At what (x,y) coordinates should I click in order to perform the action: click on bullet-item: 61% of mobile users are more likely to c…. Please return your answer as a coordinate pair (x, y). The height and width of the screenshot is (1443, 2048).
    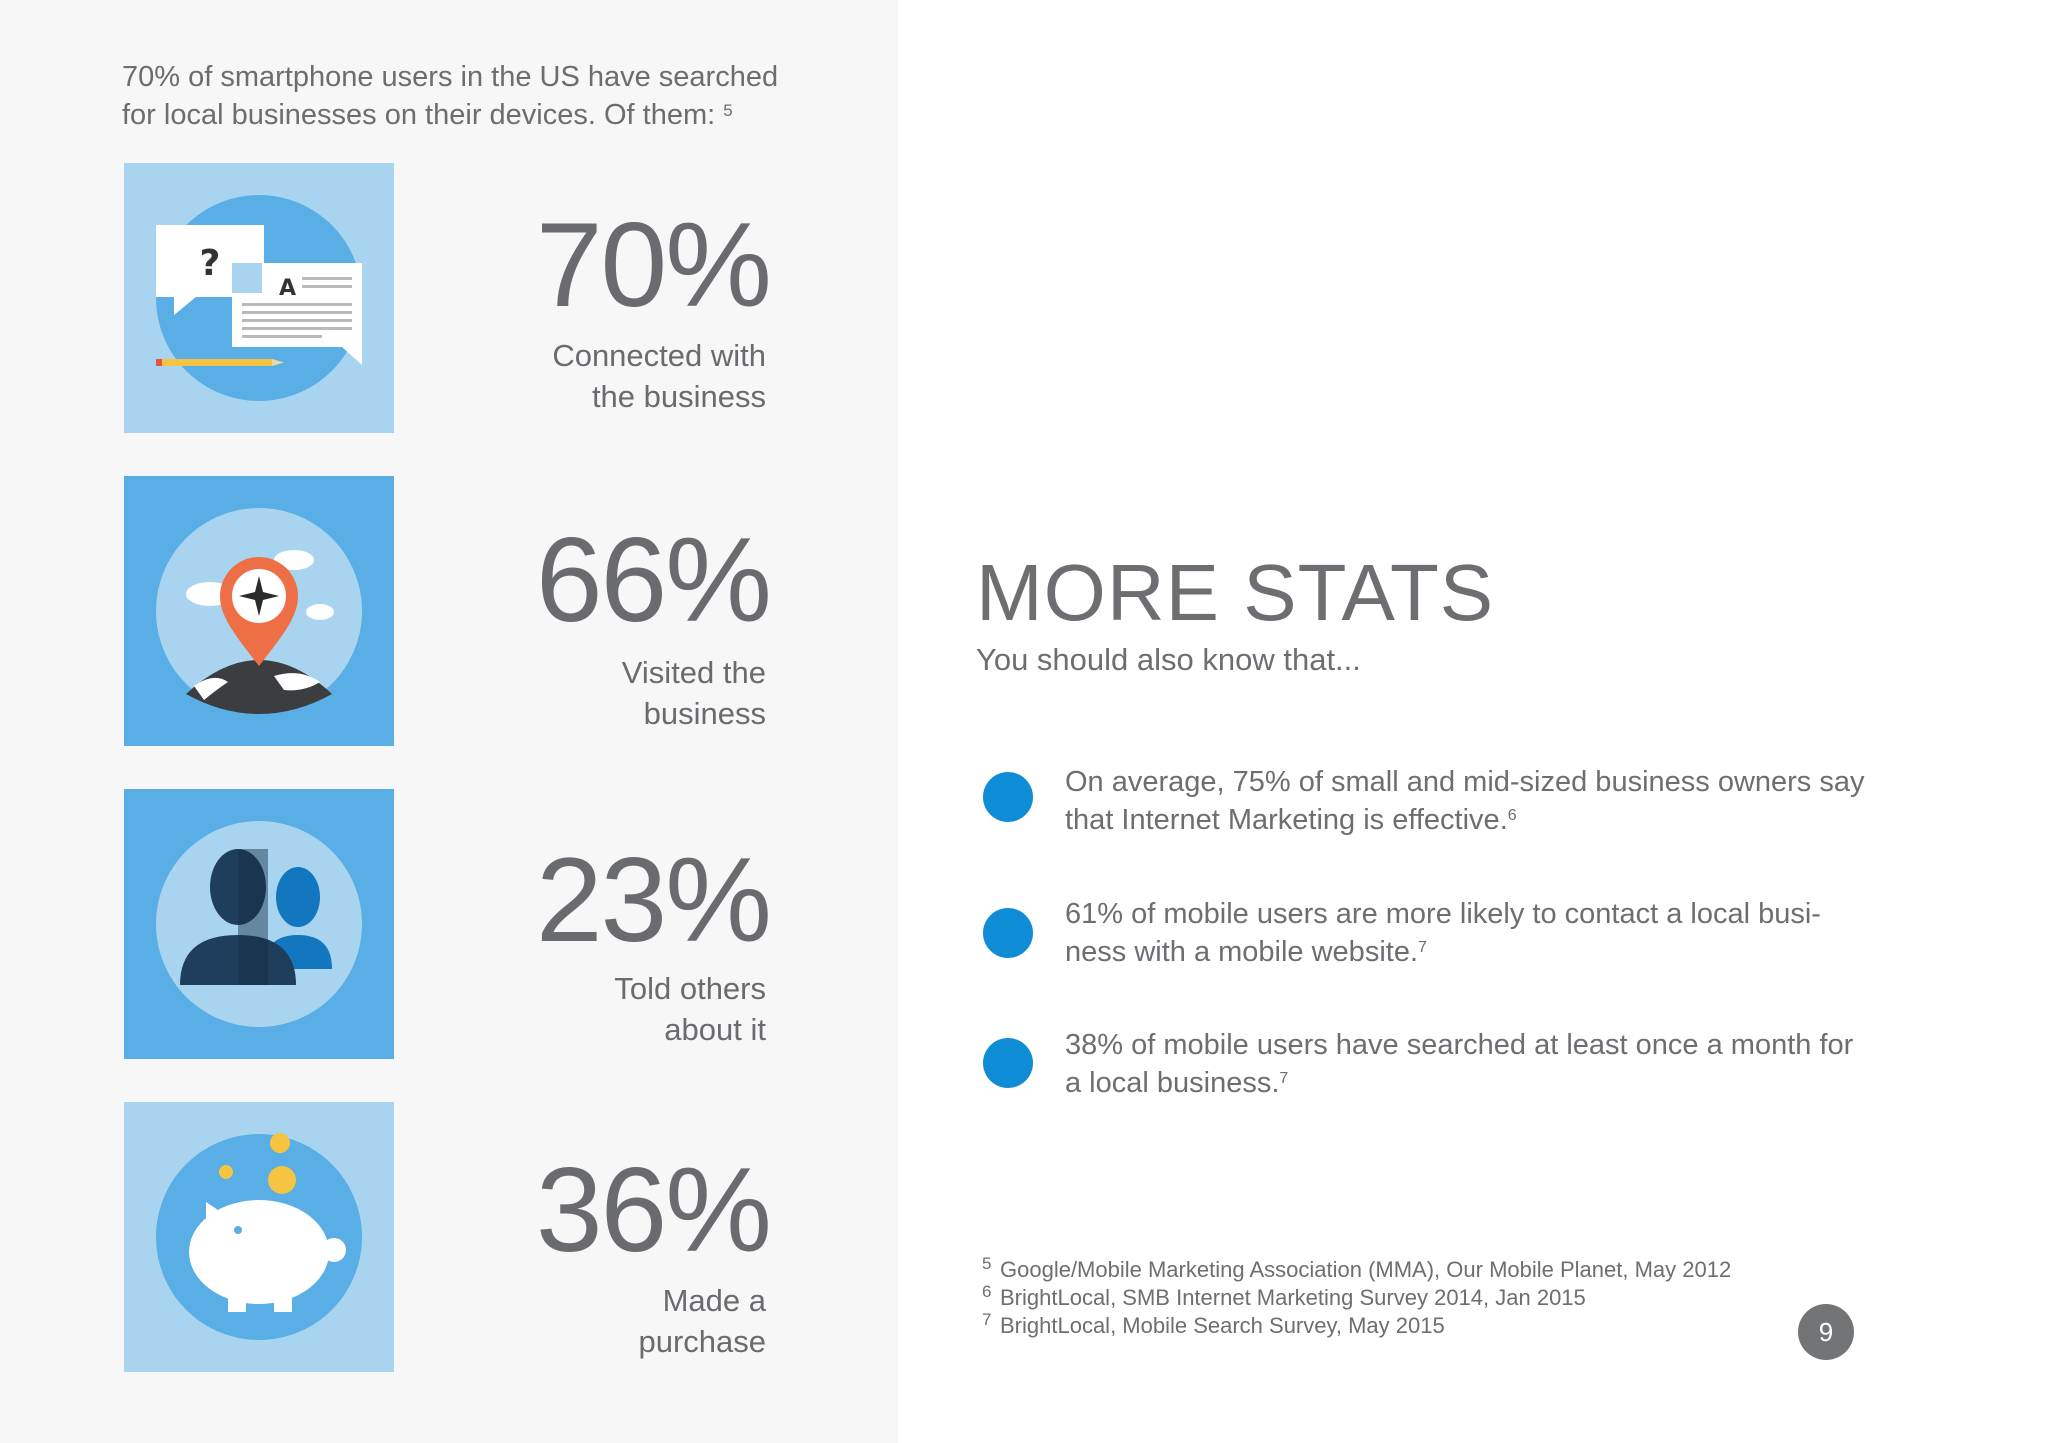
    Looking at the image, I should click on (1465, 933).